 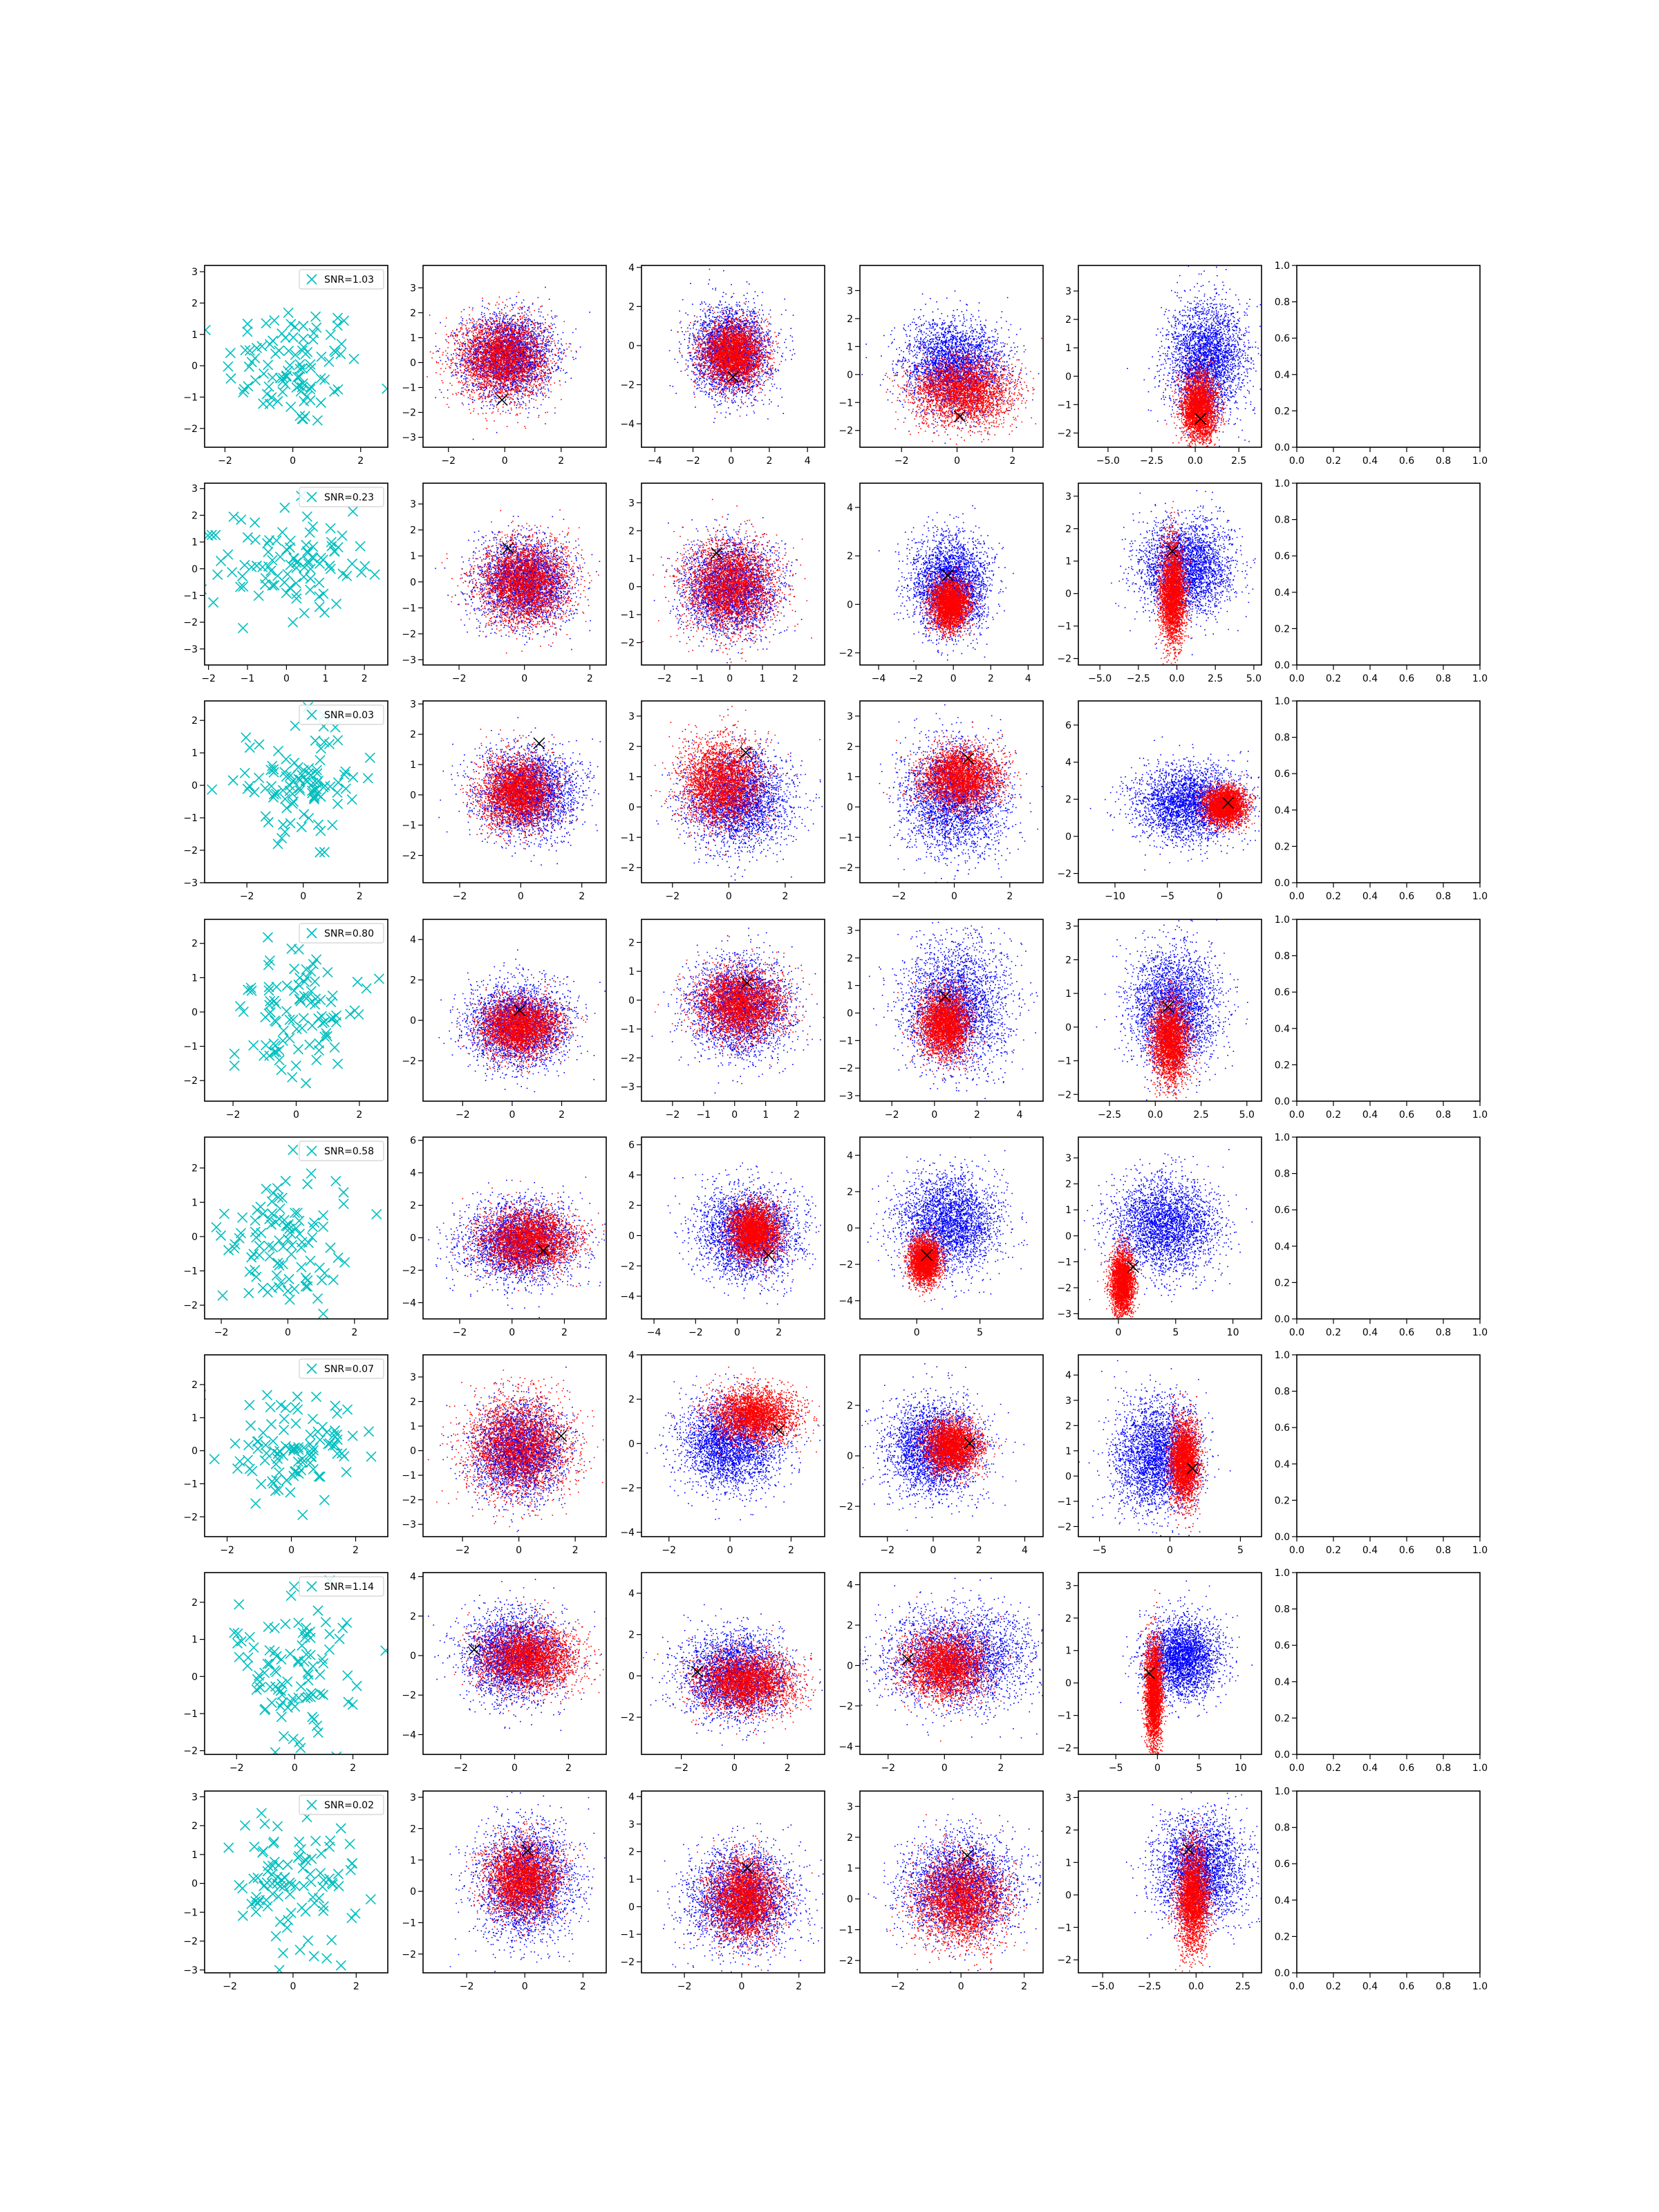 I want to click on axes-frame, so click(x=1388, y=1663).